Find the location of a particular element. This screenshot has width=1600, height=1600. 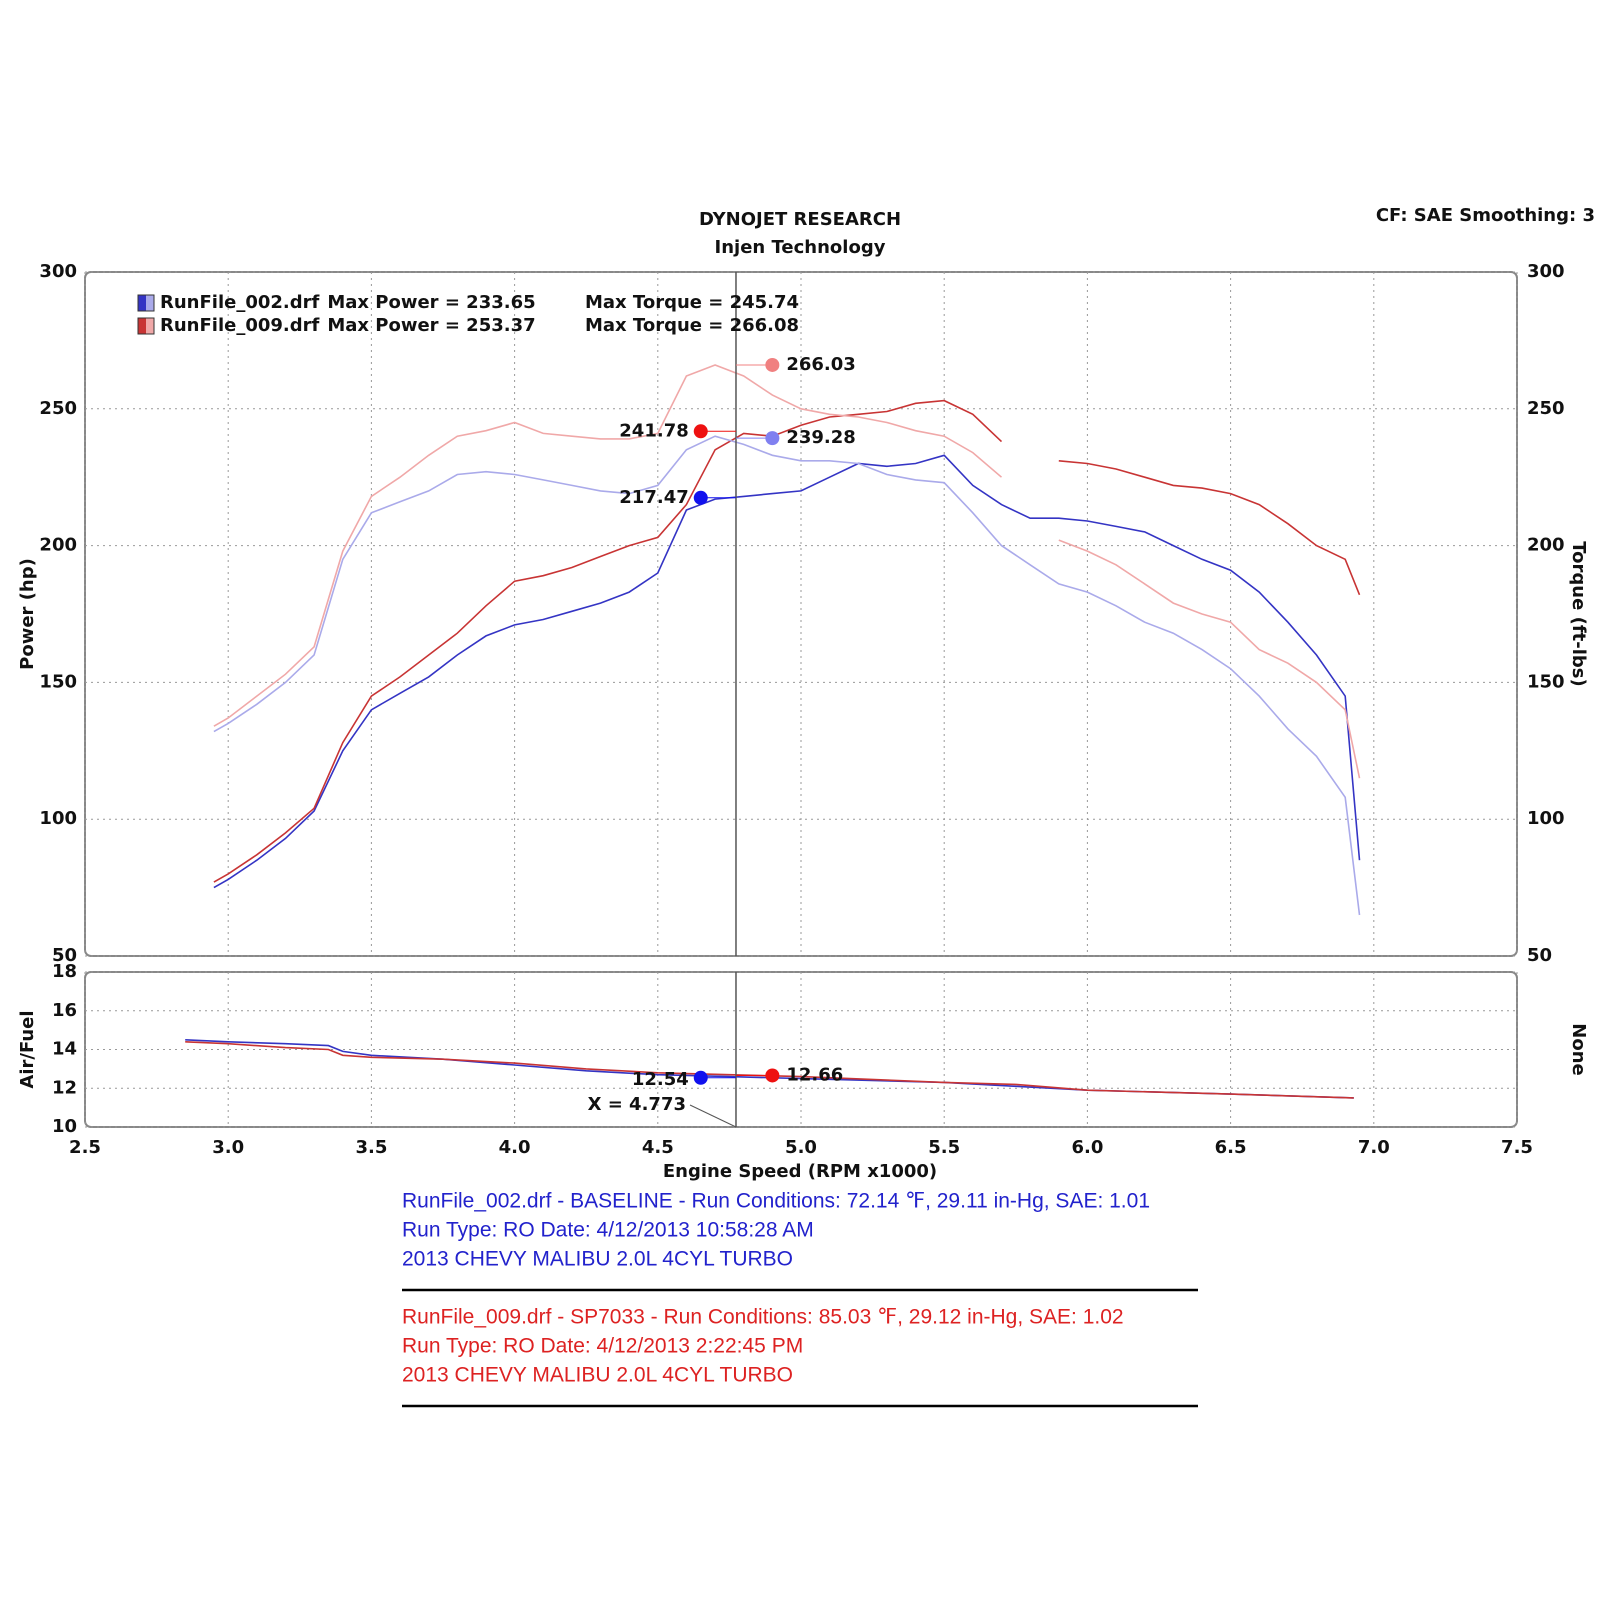

cursor-label-leader is located at coordinates (713, 1116).